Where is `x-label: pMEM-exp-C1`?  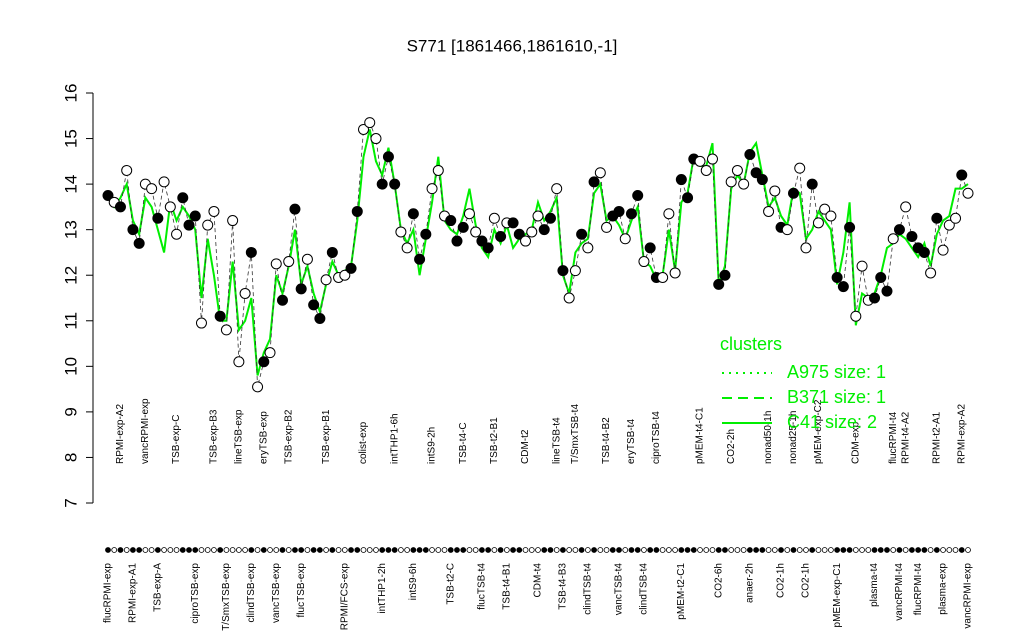 x-label: pMEM-exp-C1 is located at coordinates (837, 595).